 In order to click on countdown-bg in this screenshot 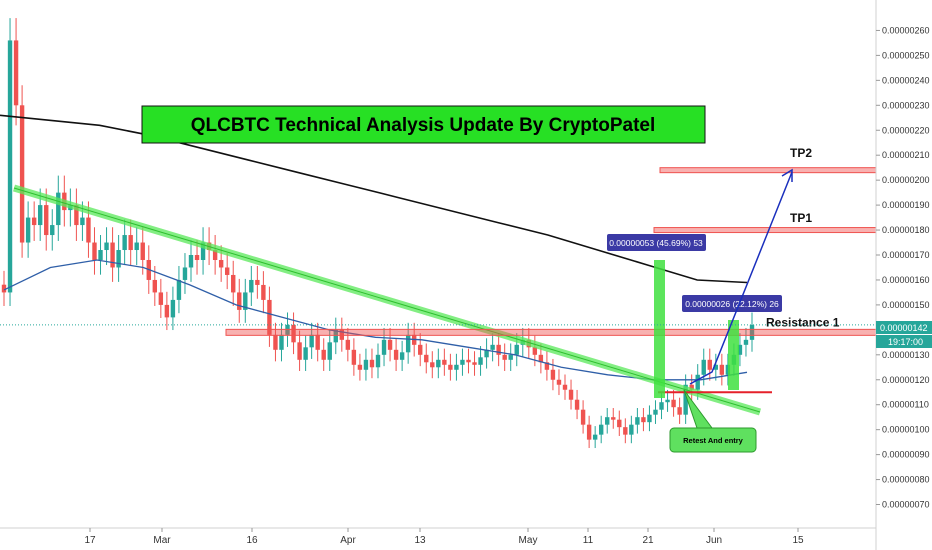, I will do `click(904, 341)`.